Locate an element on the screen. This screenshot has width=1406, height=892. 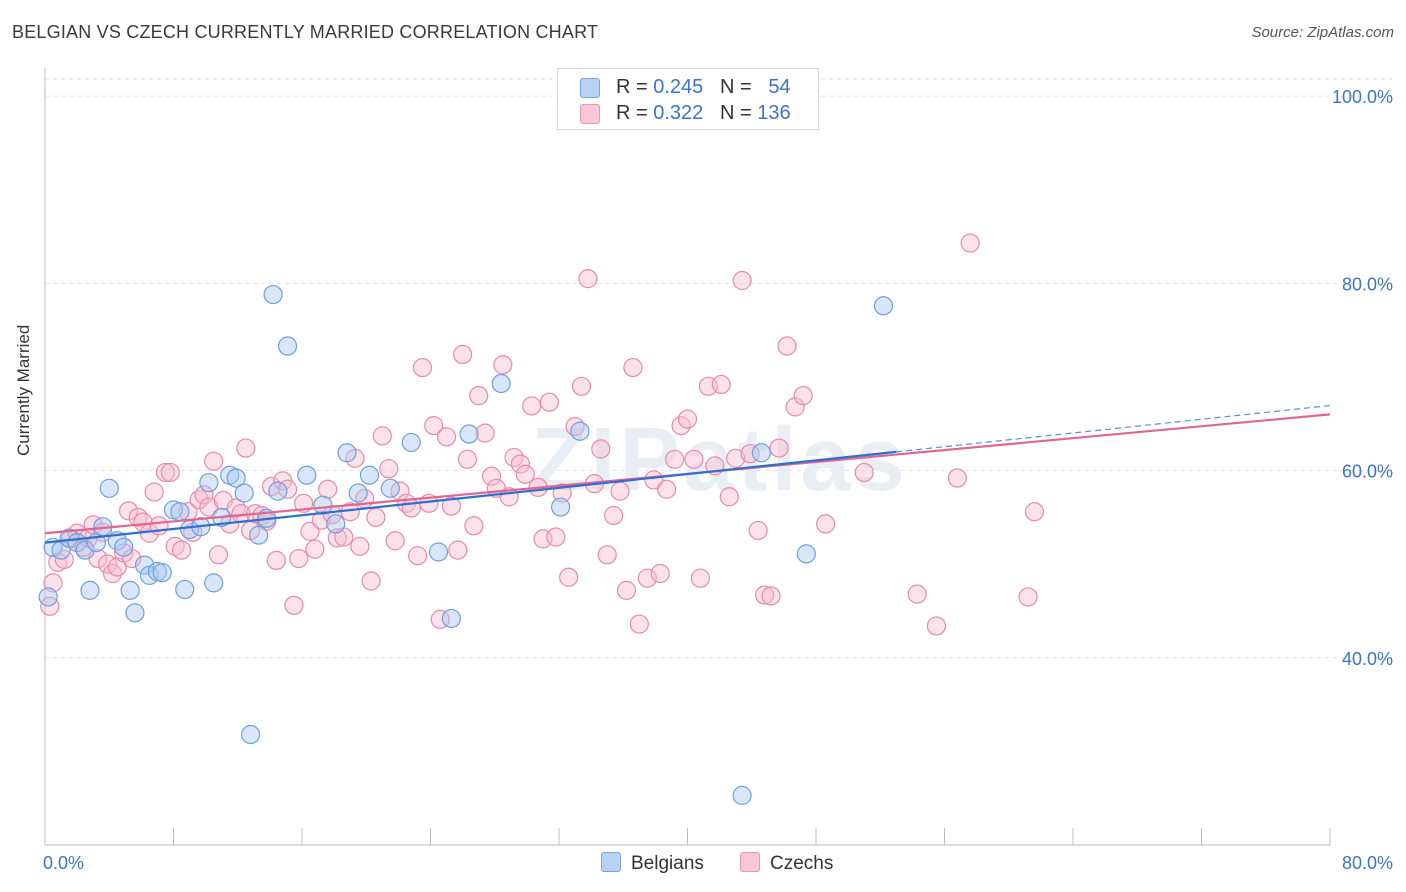
czechs-n-label: N = is located at coordinates (738, 113).